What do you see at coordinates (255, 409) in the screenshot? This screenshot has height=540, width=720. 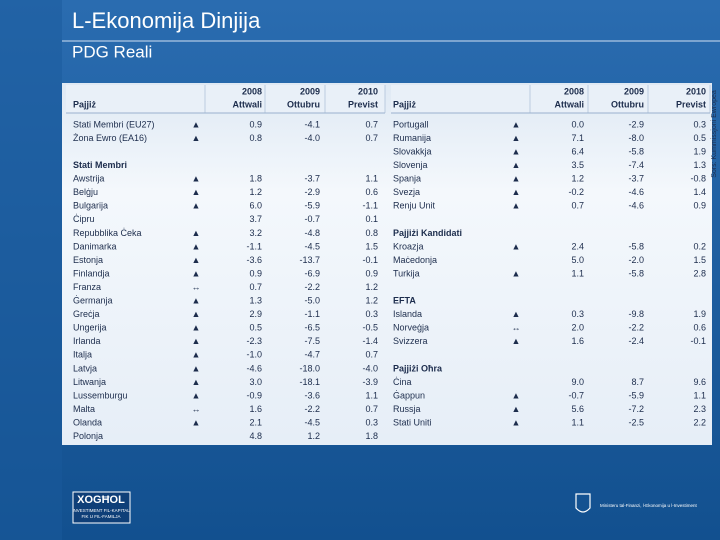 I see `value: 1.6` at bounding box center [255, 409].